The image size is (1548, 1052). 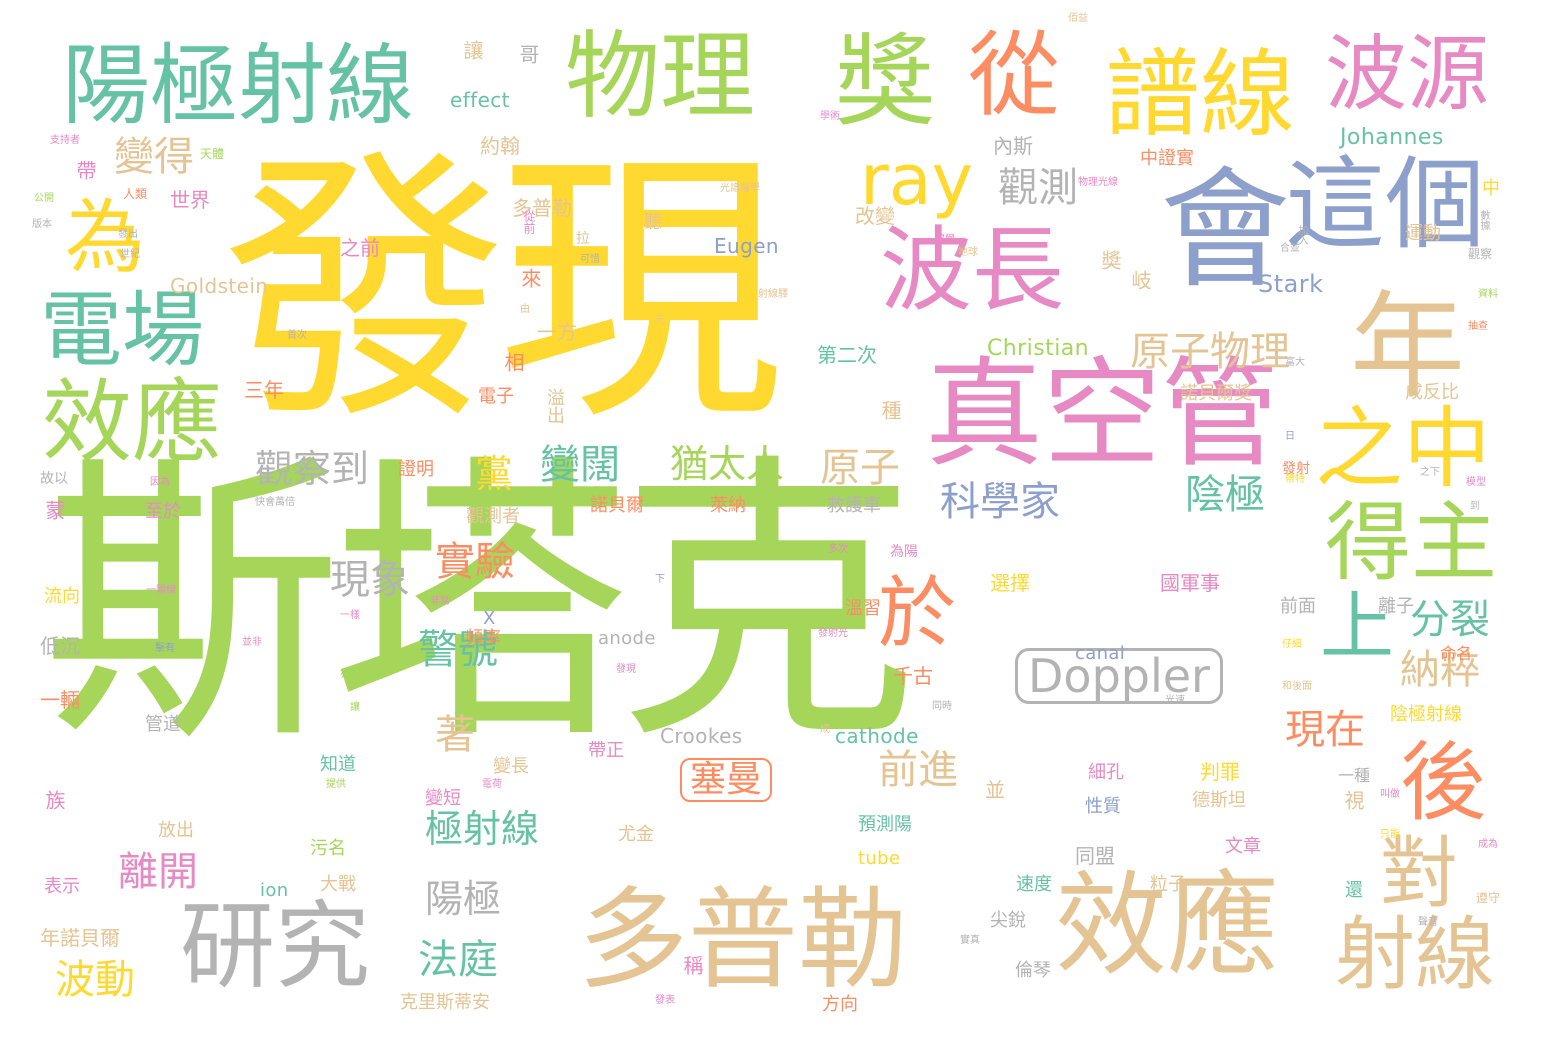 I want to click on word: 來, so click(x=530, y=278).